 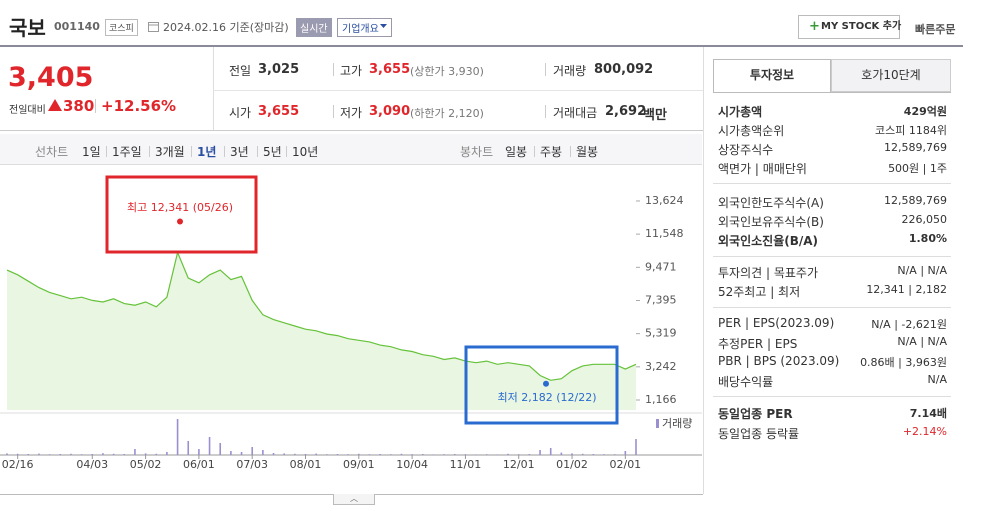 I want to click on chart-tab: 1주일, so click(x=127, y=152).